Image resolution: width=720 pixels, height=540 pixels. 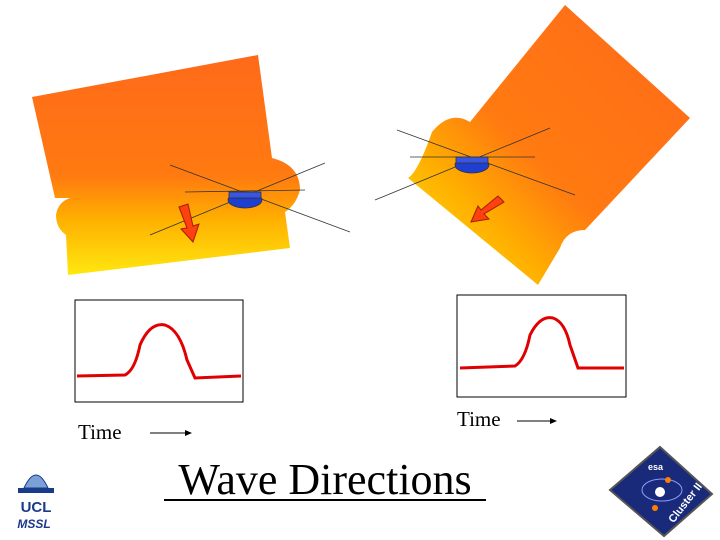 I want to click on slide-title: Wave Directions, so click(x=324, y=479).